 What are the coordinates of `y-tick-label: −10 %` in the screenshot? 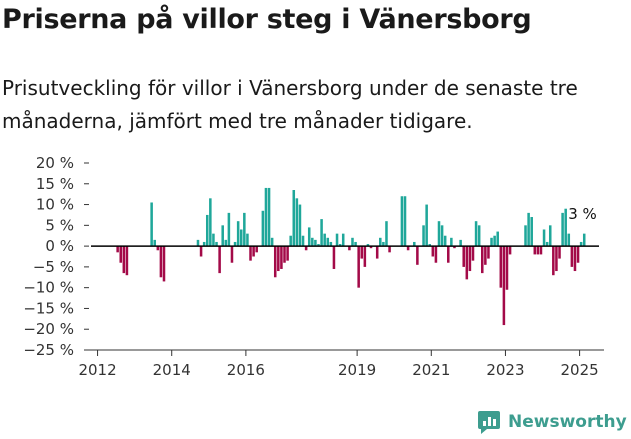 It's located at (48, 288).